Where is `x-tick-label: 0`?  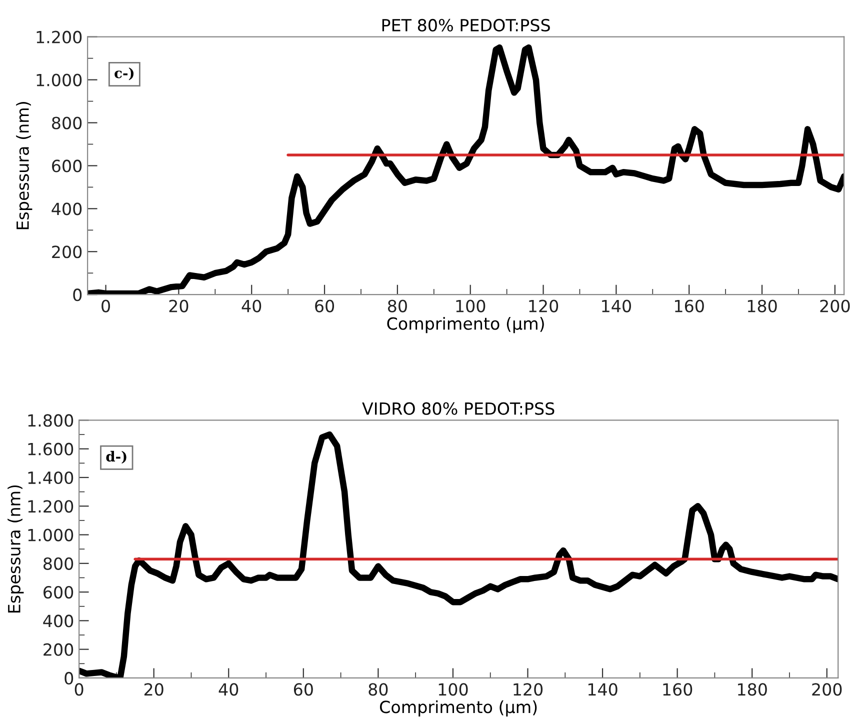 x-tick-label: 0 is located at coordinates (106, 306).